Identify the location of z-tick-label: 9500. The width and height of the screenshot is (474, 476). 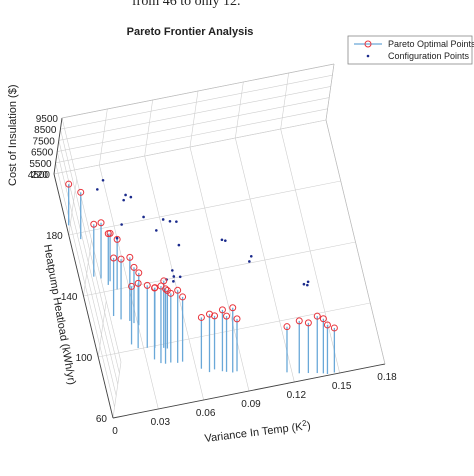
(47, 119).